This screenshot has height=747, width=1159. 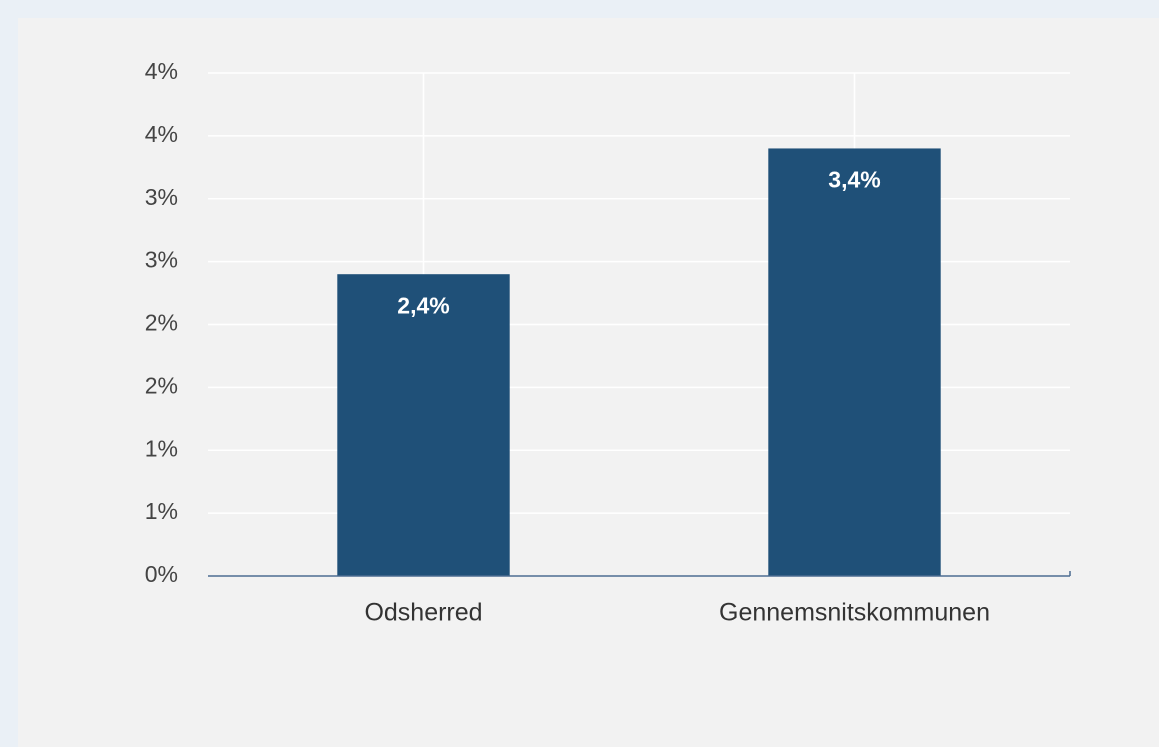 I want to click on y-tick-label: 0%, so click(x=161, y=574).